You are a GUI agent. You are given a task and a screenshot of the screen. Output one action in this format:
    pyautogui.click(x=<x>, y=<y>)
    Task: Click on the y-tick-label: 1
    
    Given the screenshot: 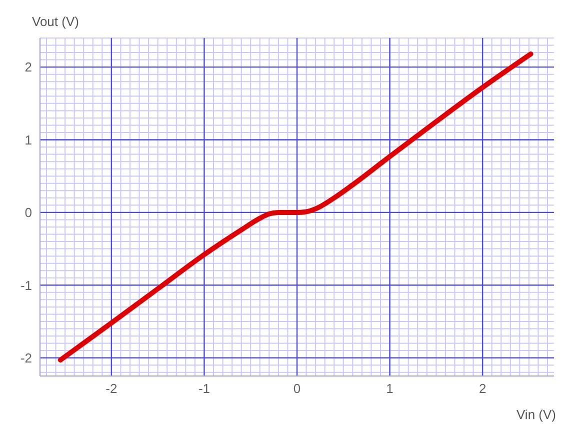 What is the action you would take?
    pyautogui.click(x=28, y=140)
    